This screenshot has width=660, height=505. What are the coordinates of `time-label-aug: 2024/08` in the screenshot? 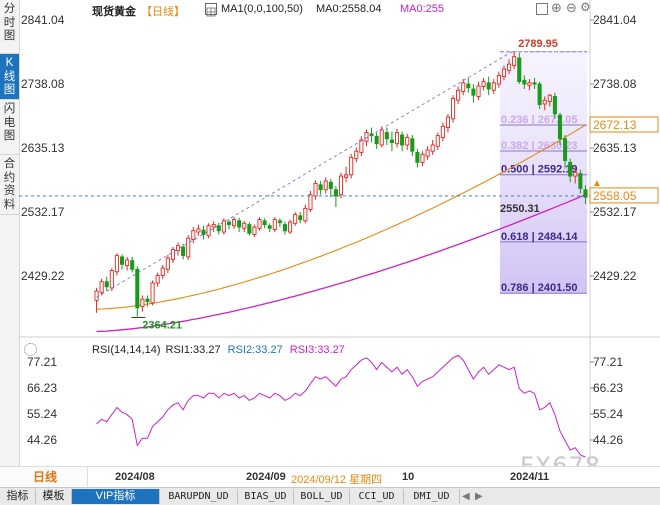 It's located at (135, 477).